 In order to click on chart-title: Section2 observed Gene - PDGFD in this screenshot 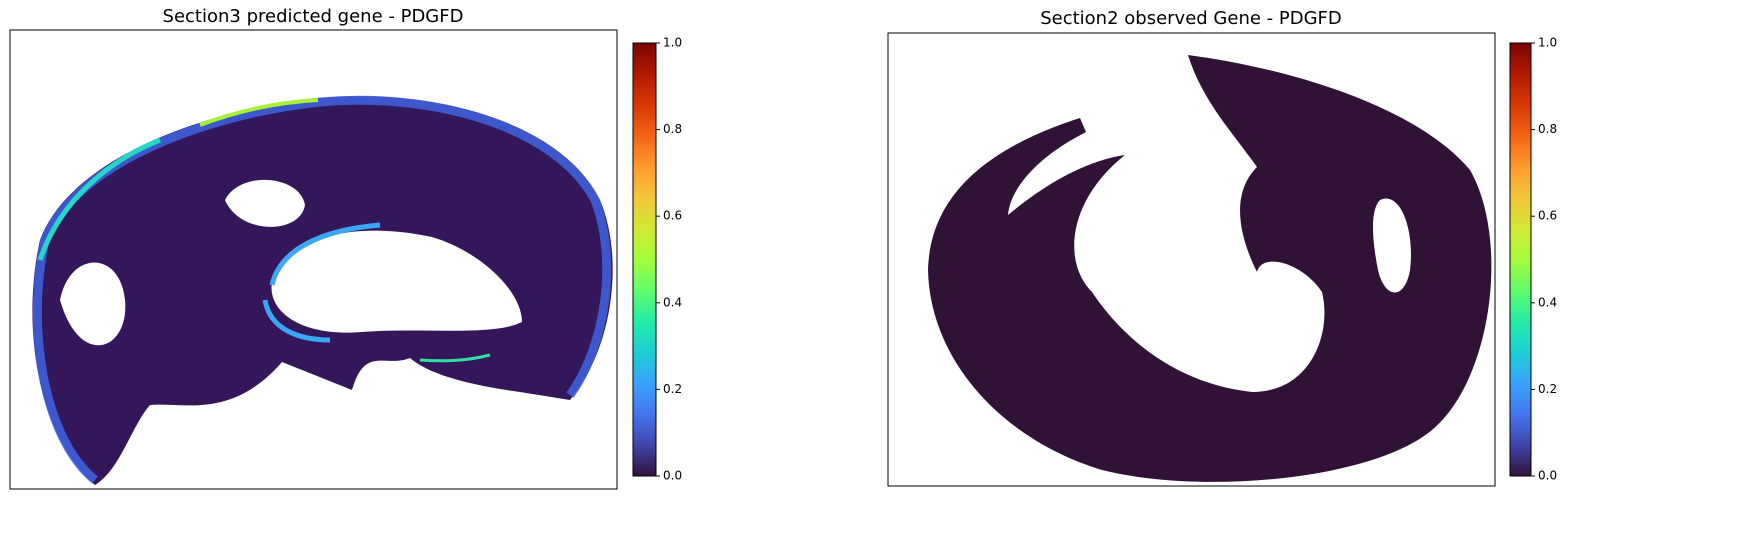, I will do `click(1191, 18)`.